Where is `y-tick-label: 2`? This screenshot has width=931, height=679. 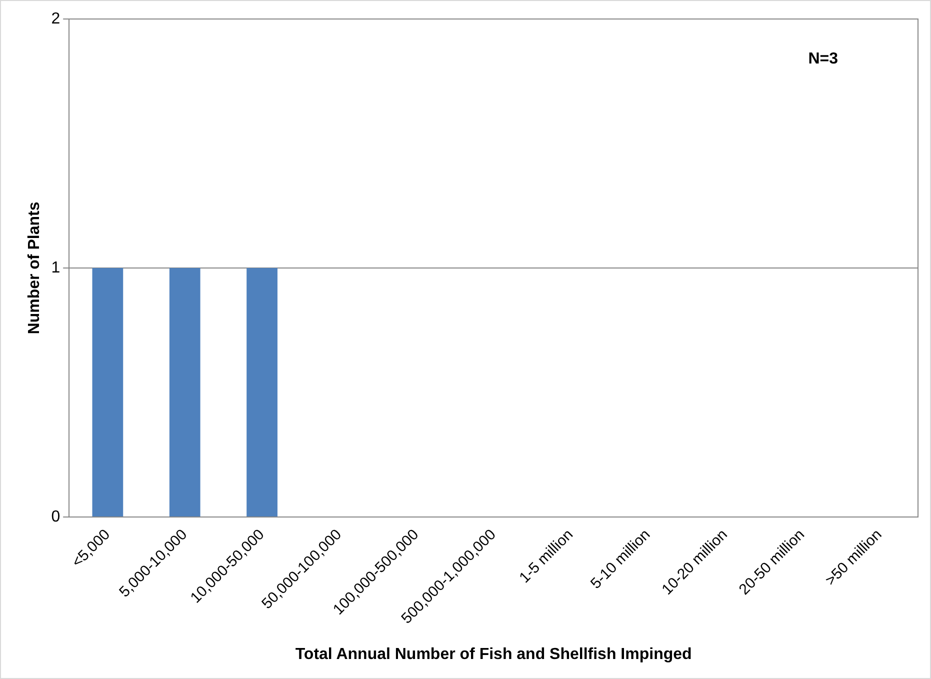
y-tick-label: 2 is located at coordinates (55, 19).